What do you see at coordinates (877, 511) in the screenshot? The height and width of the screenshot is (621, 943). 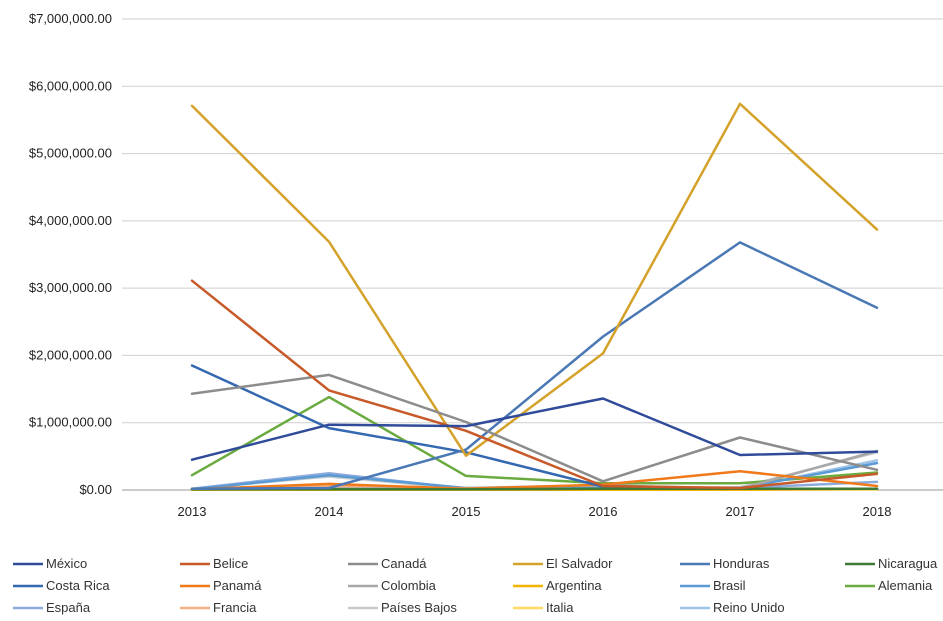 I see `x-tick-label: 2018` at bounding box center [877, 511].